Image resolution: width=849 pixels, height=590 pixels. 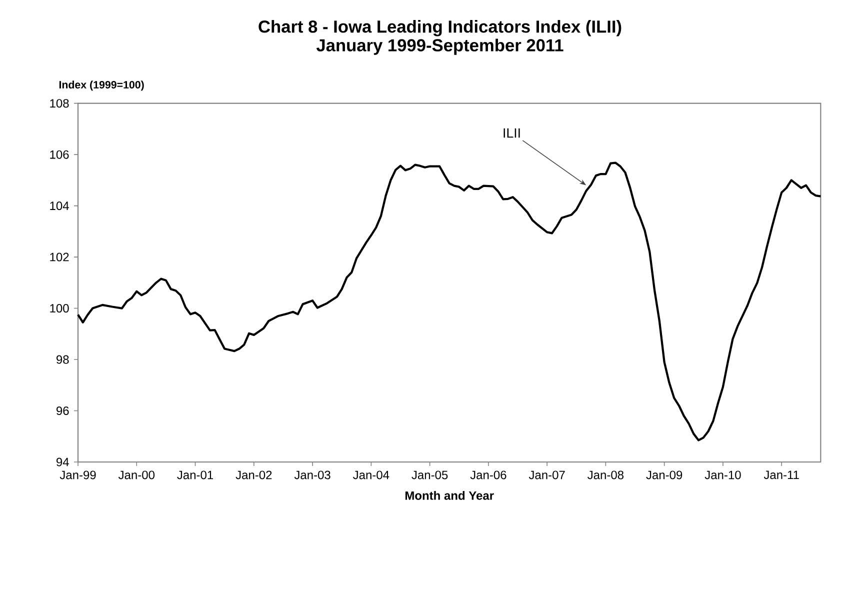 I want to click on annotation: ILII, so click(x=512, y=133).